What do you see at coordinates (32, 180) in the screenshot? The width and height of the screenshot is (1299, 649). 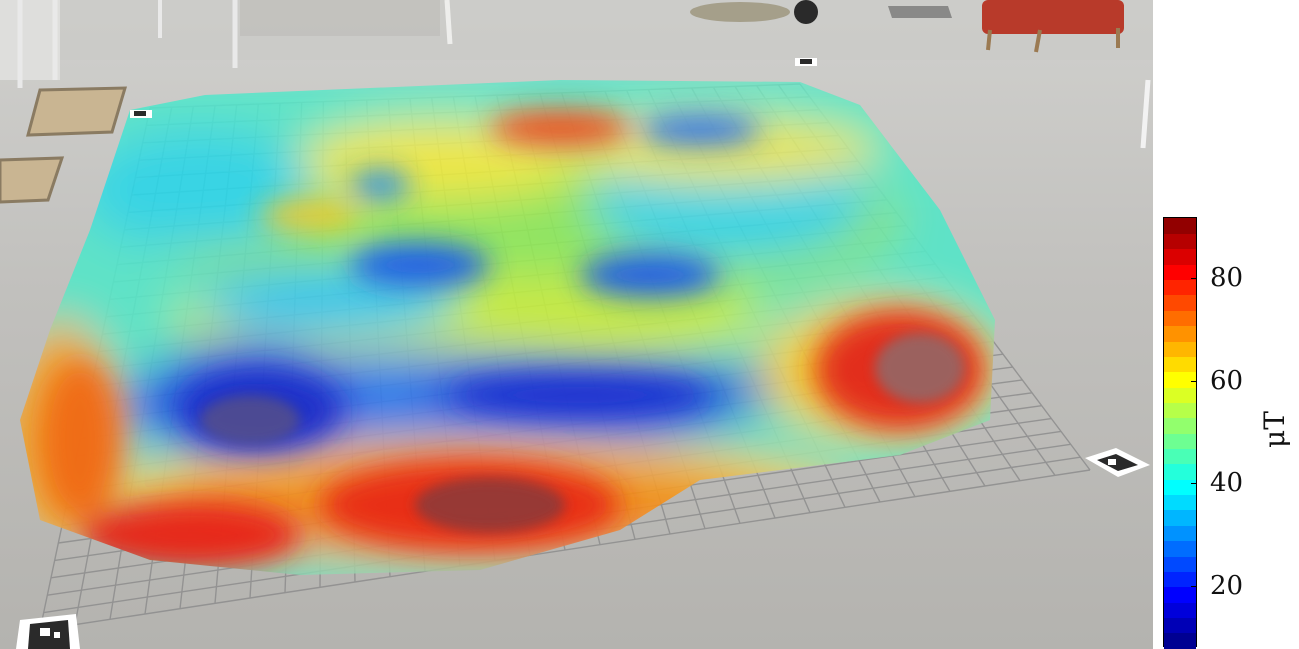 I see `floor-mat-left` at bounding box center [32, 180].